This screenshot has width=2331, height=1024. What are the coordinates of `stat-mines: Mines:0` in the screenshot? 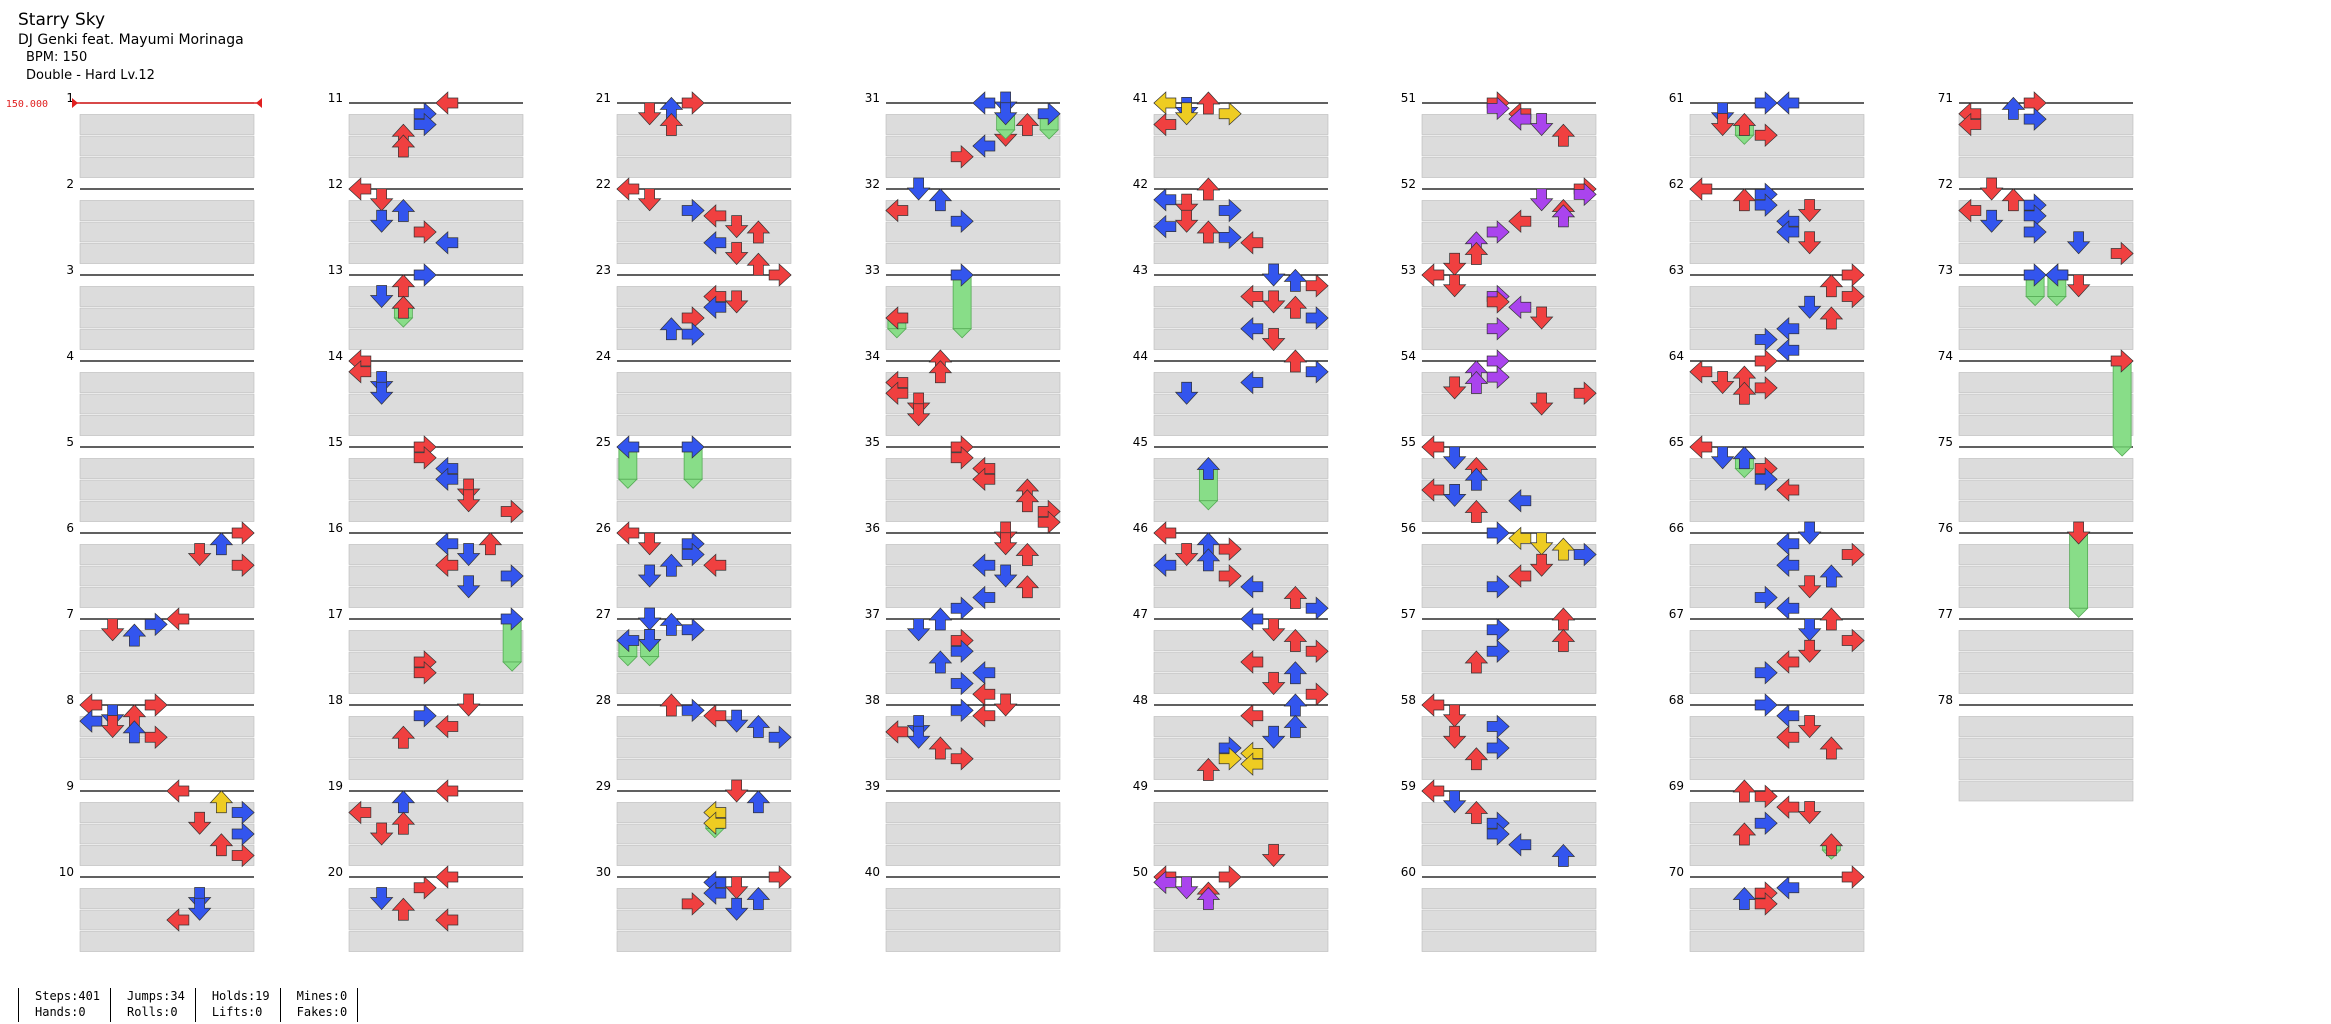 It's located at (322, 996).